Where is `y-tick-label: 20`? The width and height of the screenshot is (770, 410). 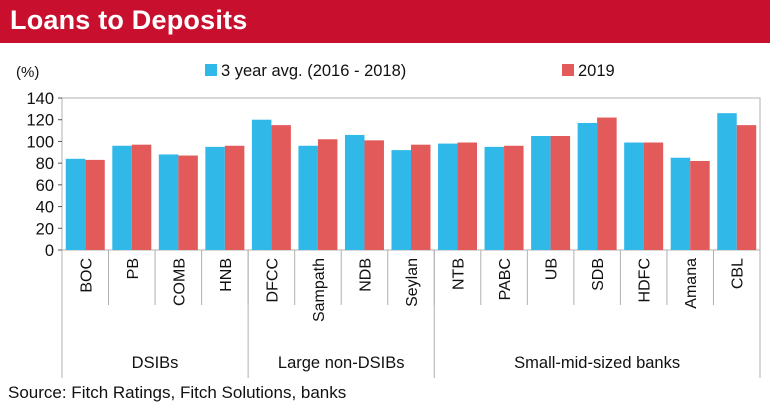 y-tick-label: 20 is located at coordinates (45, 229).